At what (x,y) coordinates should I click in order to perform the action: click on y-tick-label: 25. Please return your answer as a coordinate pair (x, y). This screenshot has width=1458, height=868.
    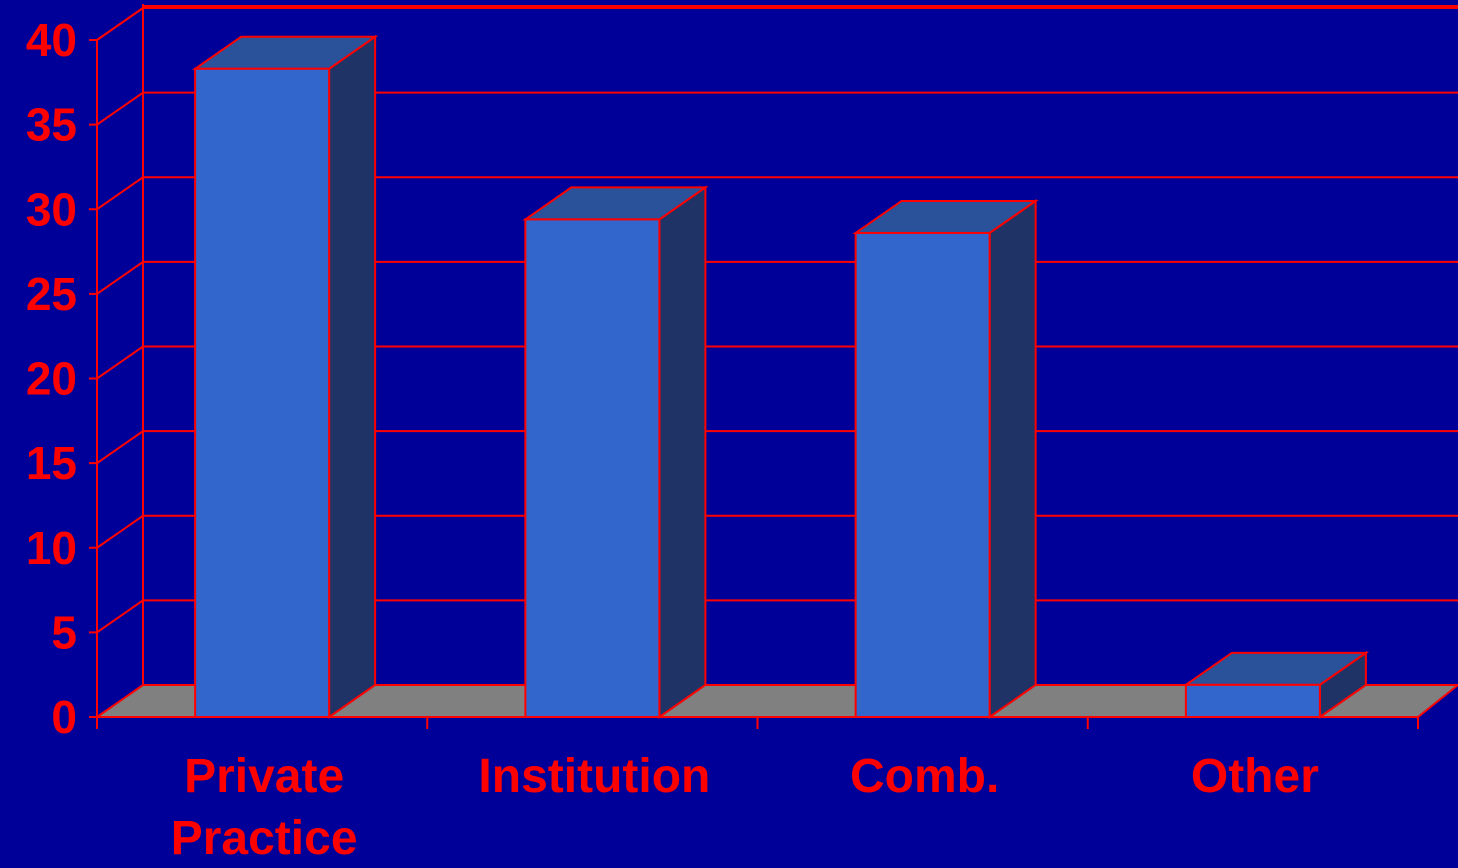
    Looking at the image, I should click on (51, 294).